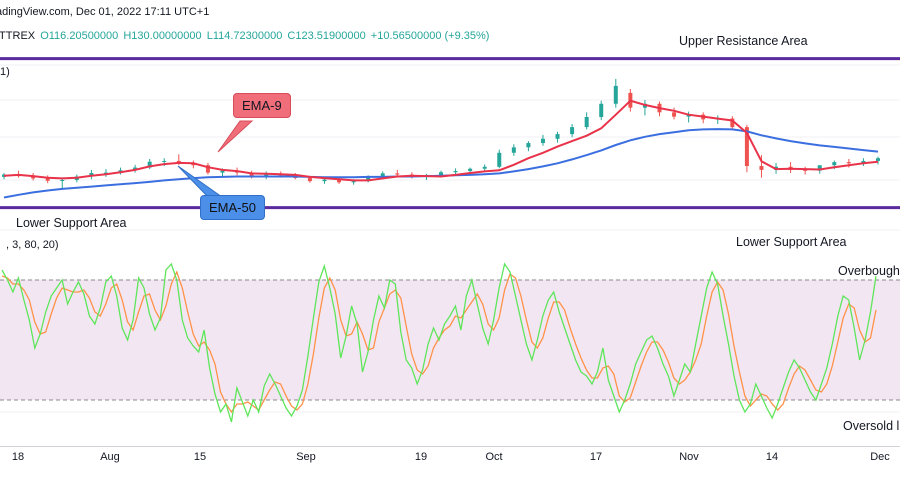 This screenshot has width=900, height=501. I want to click on main-indicator-label: 1), so click(5, 72).